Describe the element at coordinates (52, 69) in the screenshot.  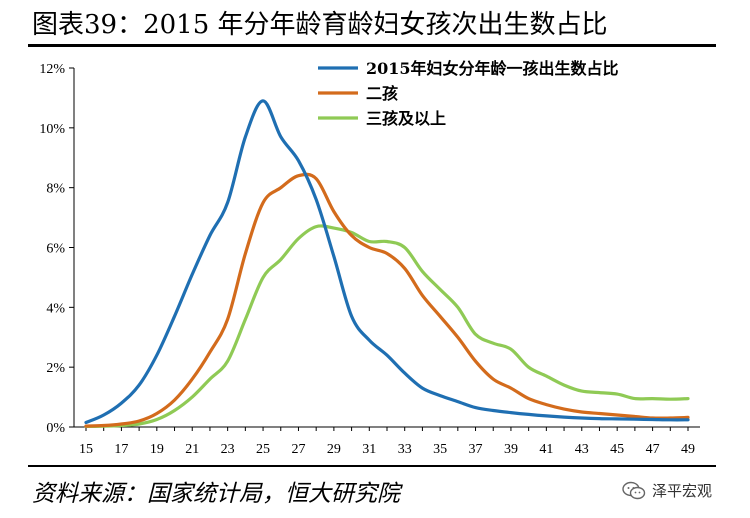
I see `y-tick-label: 12%` at that location.